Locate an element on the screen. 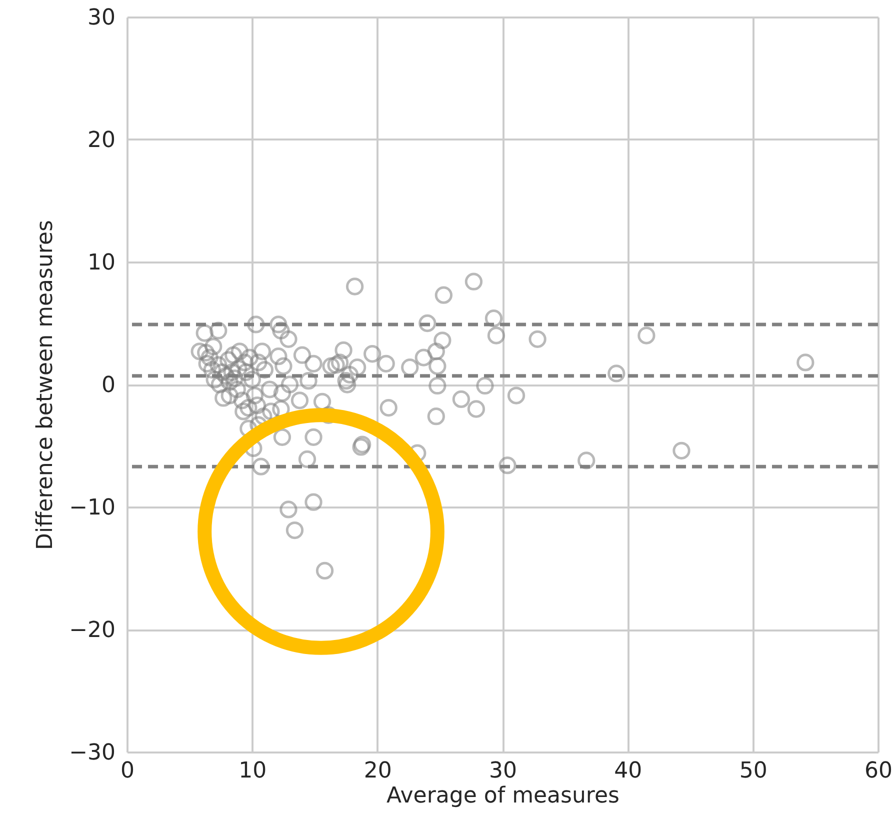 Image resolution: width=896 pixels, height=833 pixels. y-tick-label: 20 is located at coordinates (102, 140).